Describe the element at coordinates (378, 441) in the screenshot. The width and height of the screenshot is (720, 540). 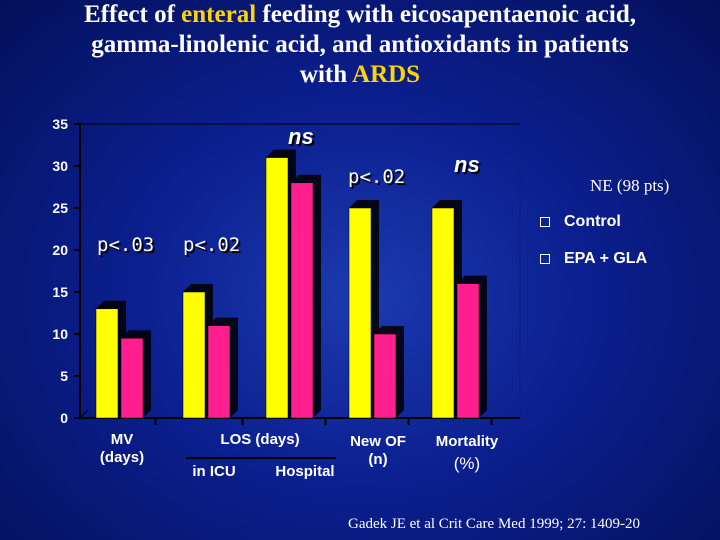
I see `category-label-text: New OF` at that location.